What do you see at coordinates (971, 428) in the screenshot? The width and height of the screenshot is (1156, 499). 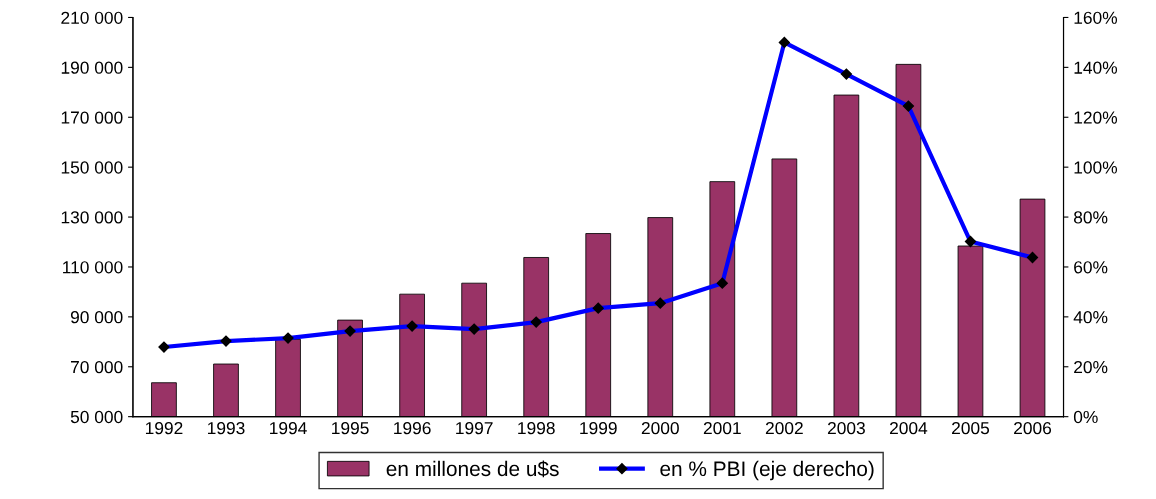 I see `x-tick-label: 2005` at bounding box center [971, 428].